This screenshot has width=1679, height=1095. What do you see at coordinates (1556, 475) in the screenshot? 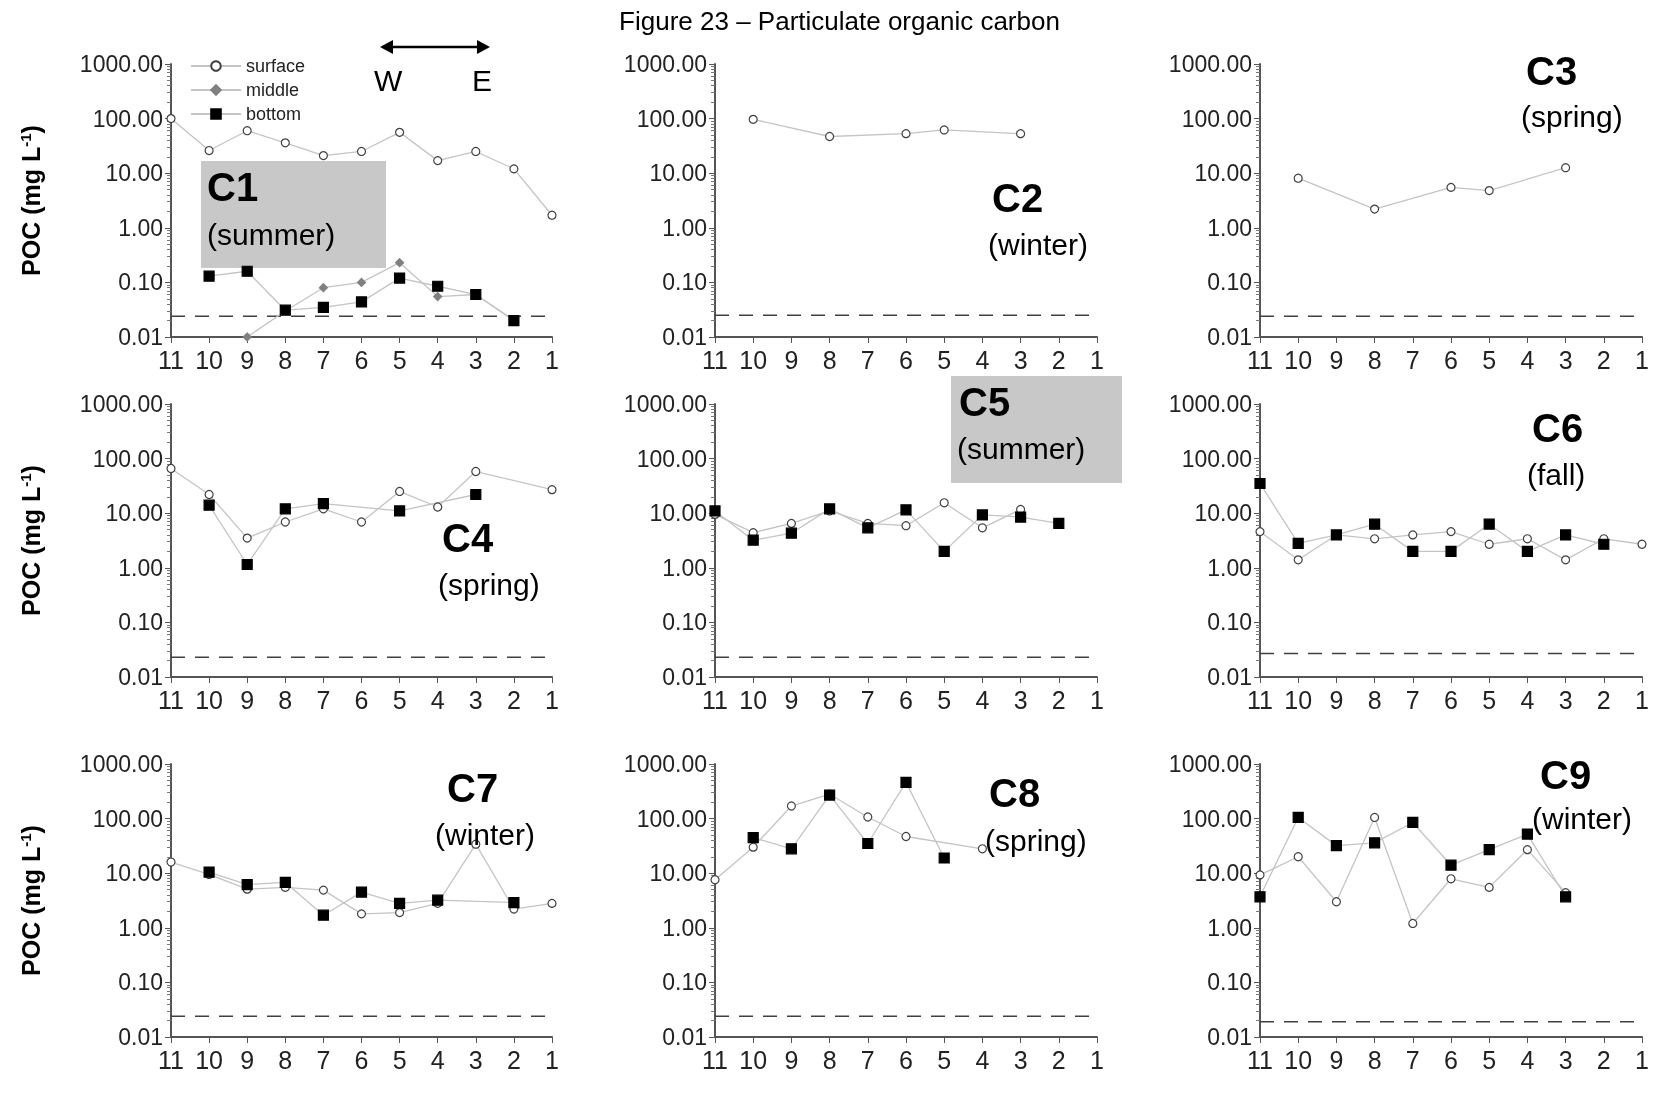
I see `annotation: (fall)` at bounding box center [1556, 475].